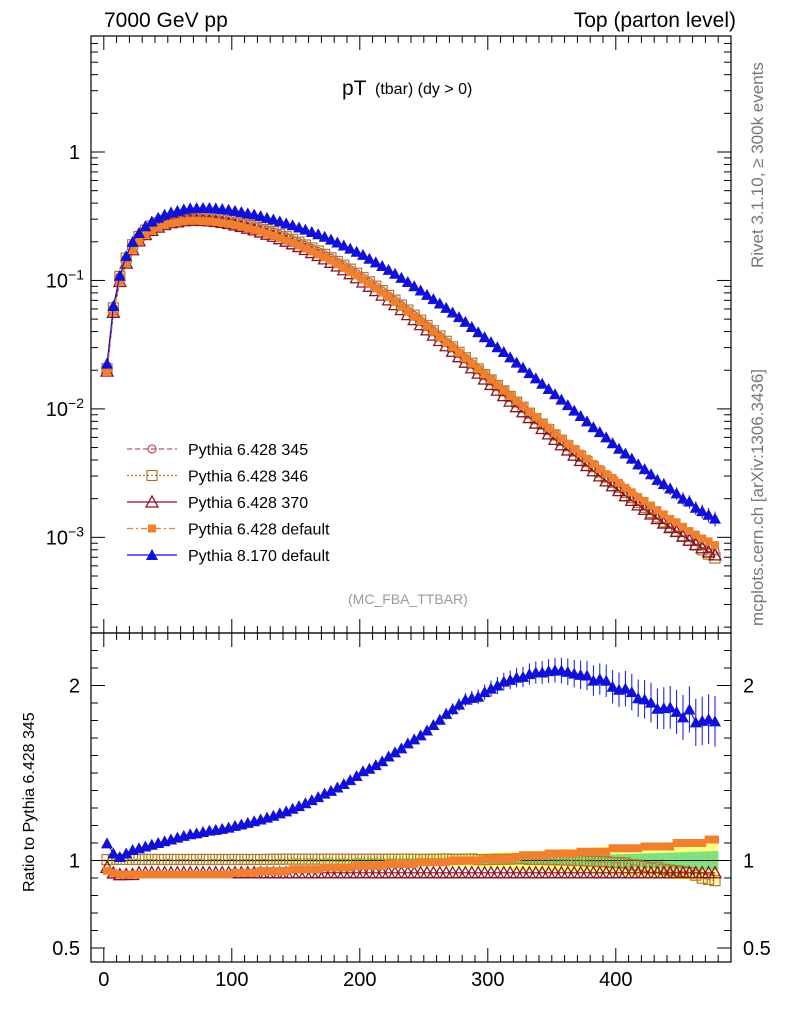 This screenshot has width=786, height=1024. Describe the element at coordinates (259, 530) in the screenshot. I see `legend-label: Pythia 6.428 default` at that location.